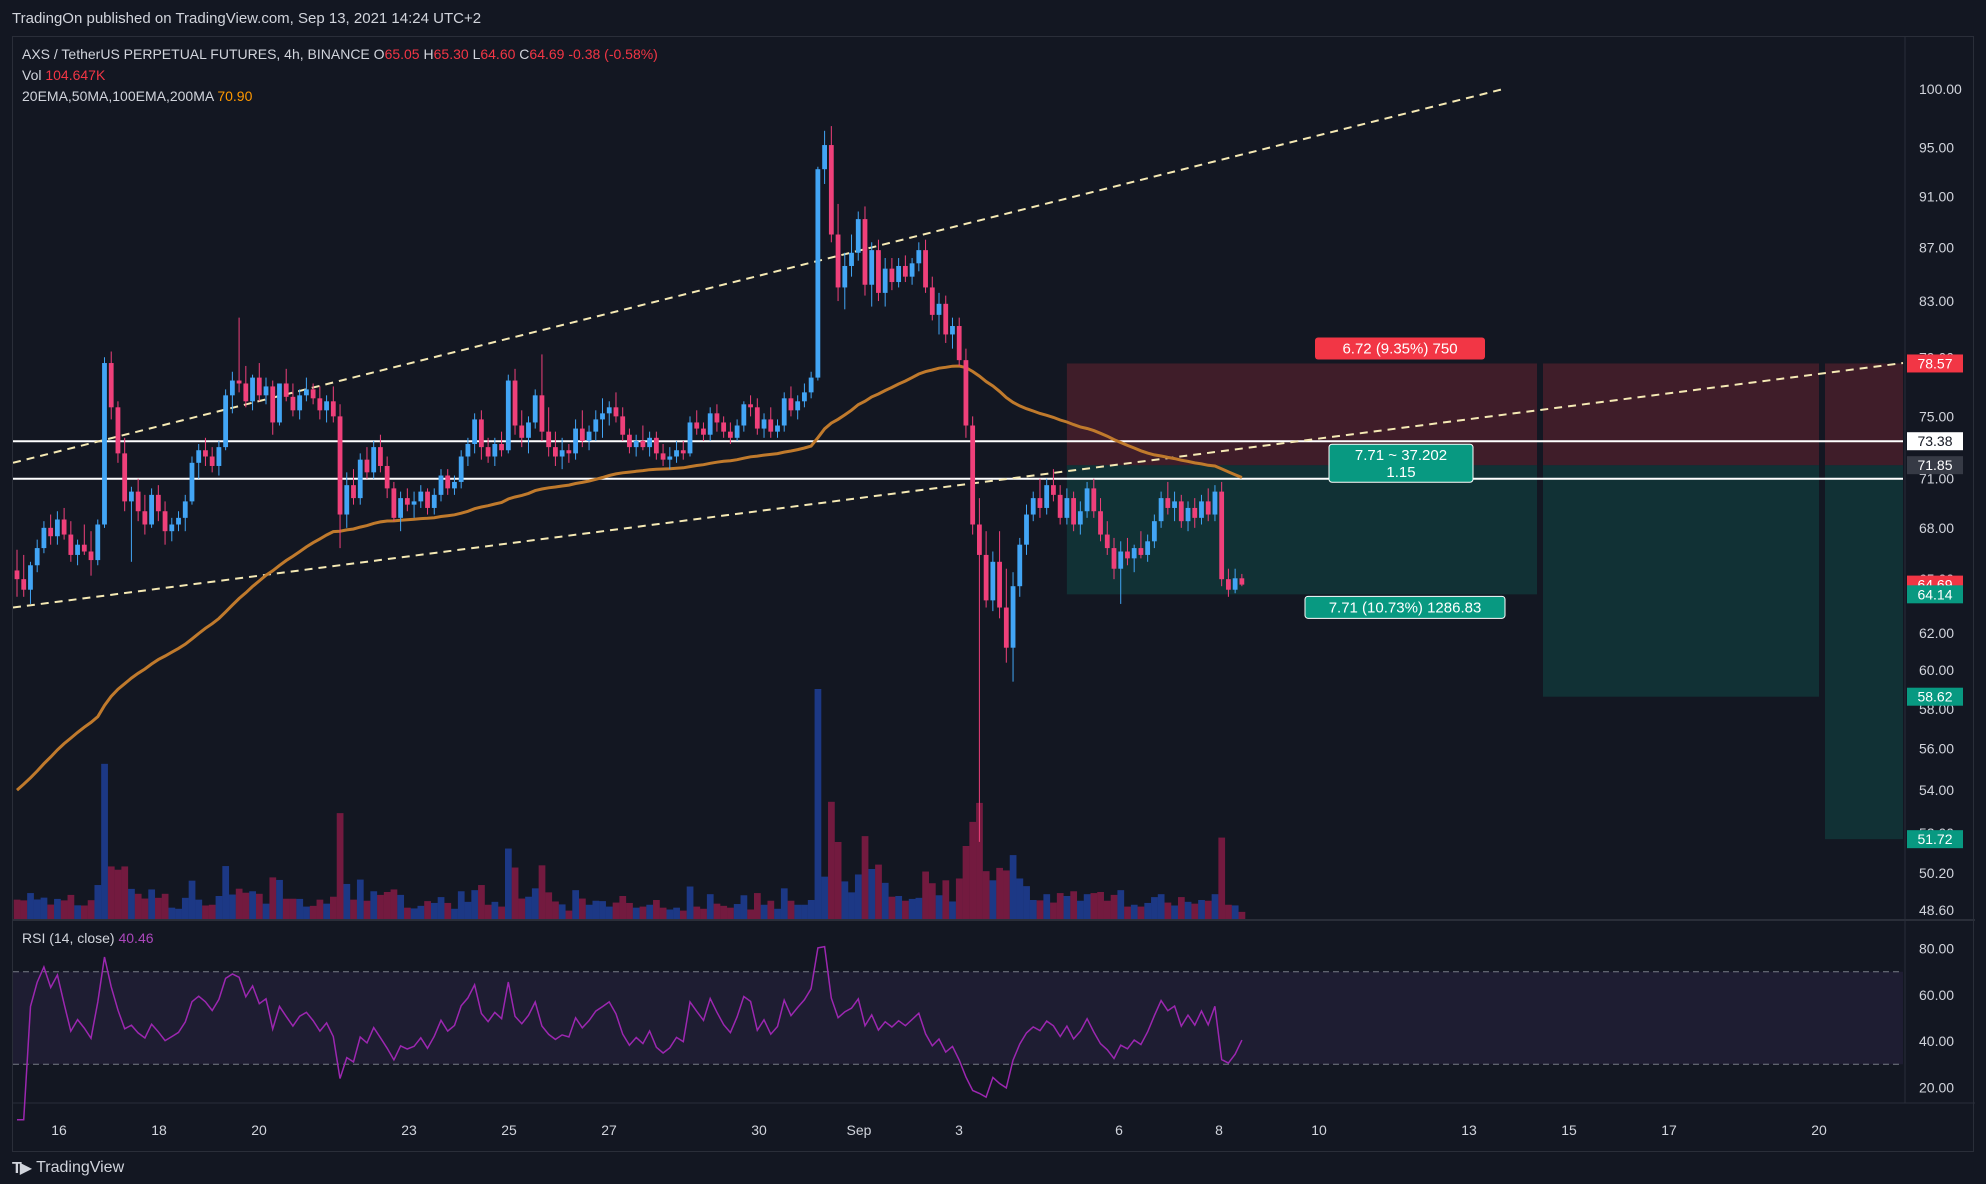 Image resolution: width=1986 pixels, height=1184 pixels. I want to click on volume-row: Vol 104.647K, so click(340, 75).